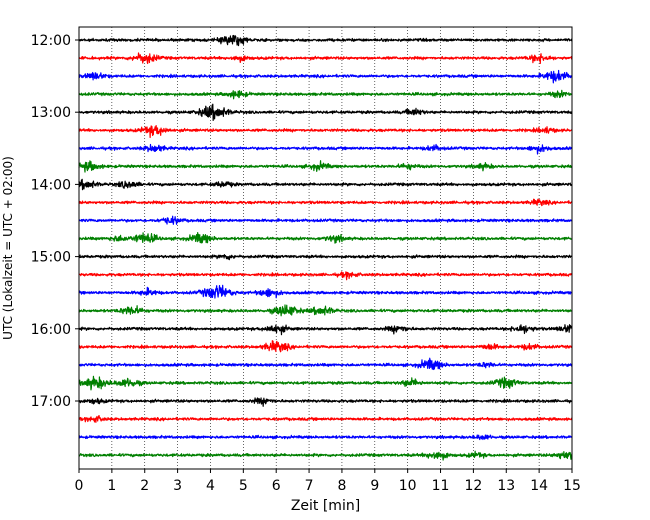 This screenshot has height=520, width=650. I want to click on y-tick-label: 15:00, so click(51, 258).